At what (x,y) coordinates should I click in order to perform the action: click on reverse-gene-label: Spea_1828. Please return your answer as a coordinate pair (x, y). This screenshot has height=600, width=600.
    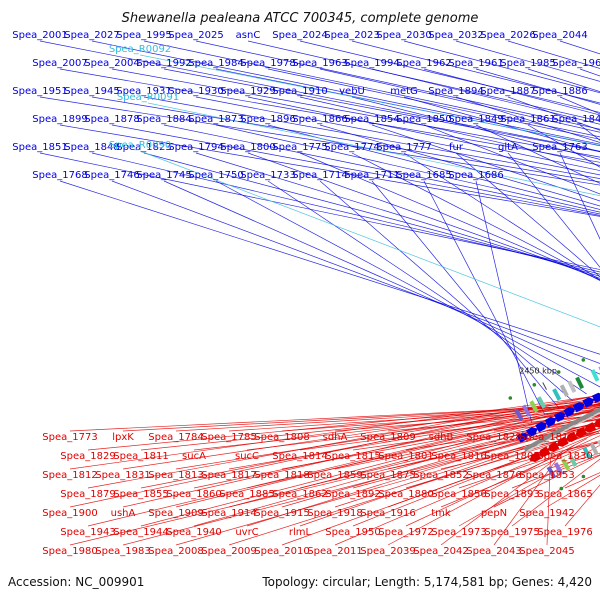
    Looking at the image, I should click on (493, 437).